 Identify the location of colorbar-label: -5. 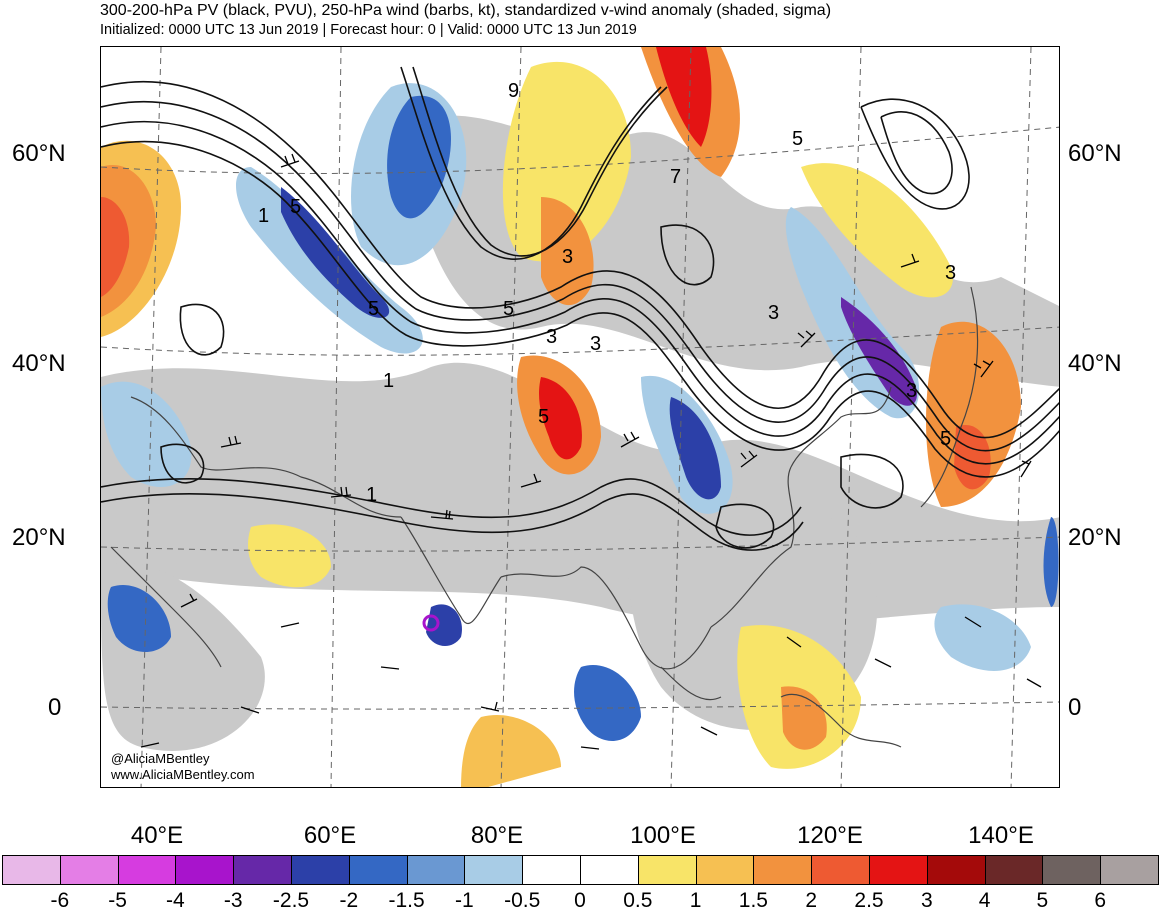
(117, 900).